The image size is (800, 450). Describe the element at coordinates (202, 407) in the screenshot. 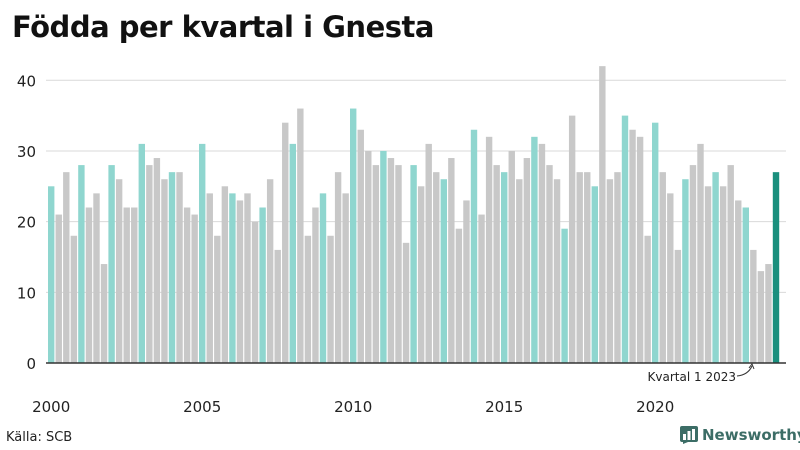

I see `x-tick-label: 2005` at that location.